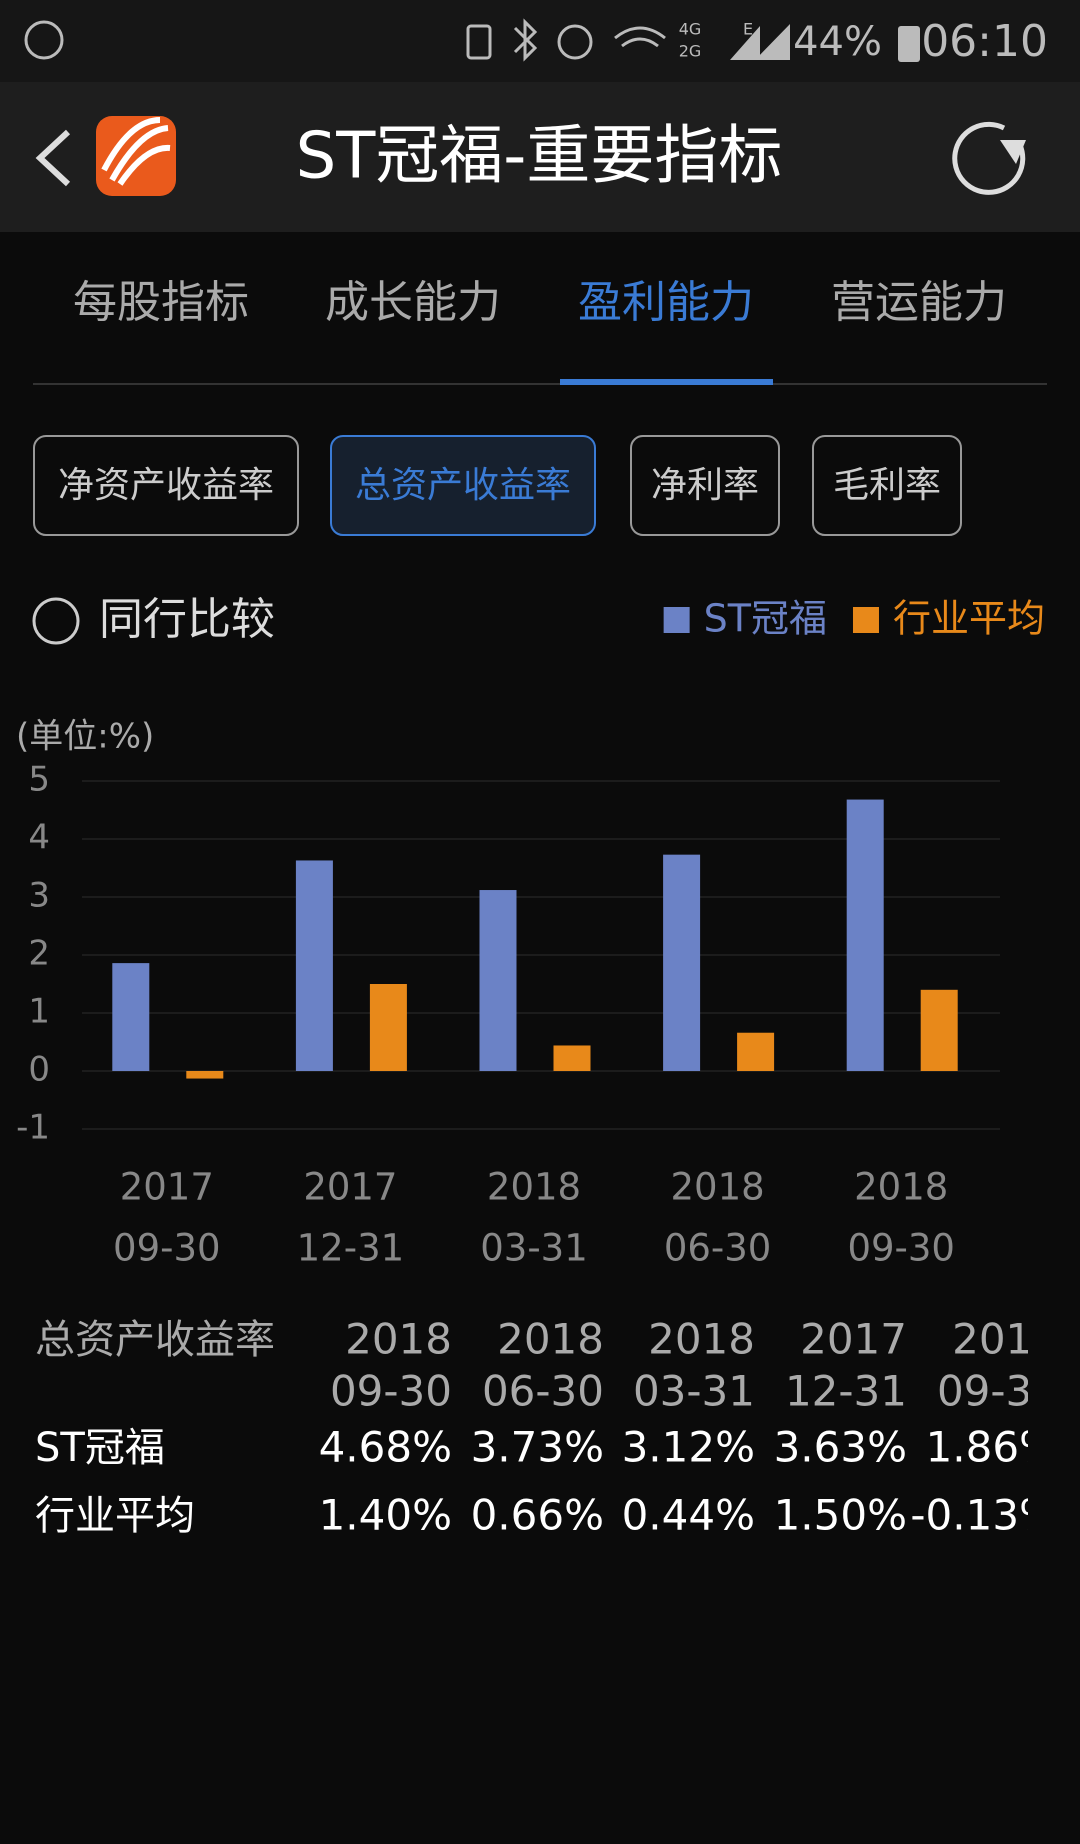 The width and height of the screenshot is (1080, 1844). Describe the element at coordinates (39, 780) in the screenshot. I see `y-tick-label: 5` at that location.